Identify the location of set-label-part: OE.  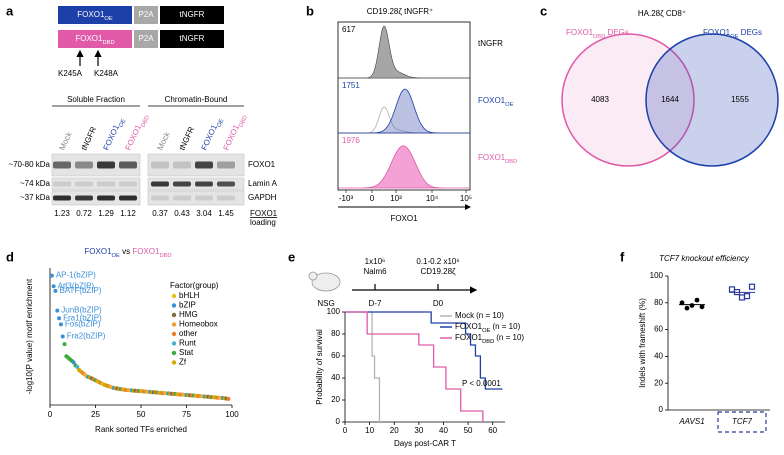
(734, 37).